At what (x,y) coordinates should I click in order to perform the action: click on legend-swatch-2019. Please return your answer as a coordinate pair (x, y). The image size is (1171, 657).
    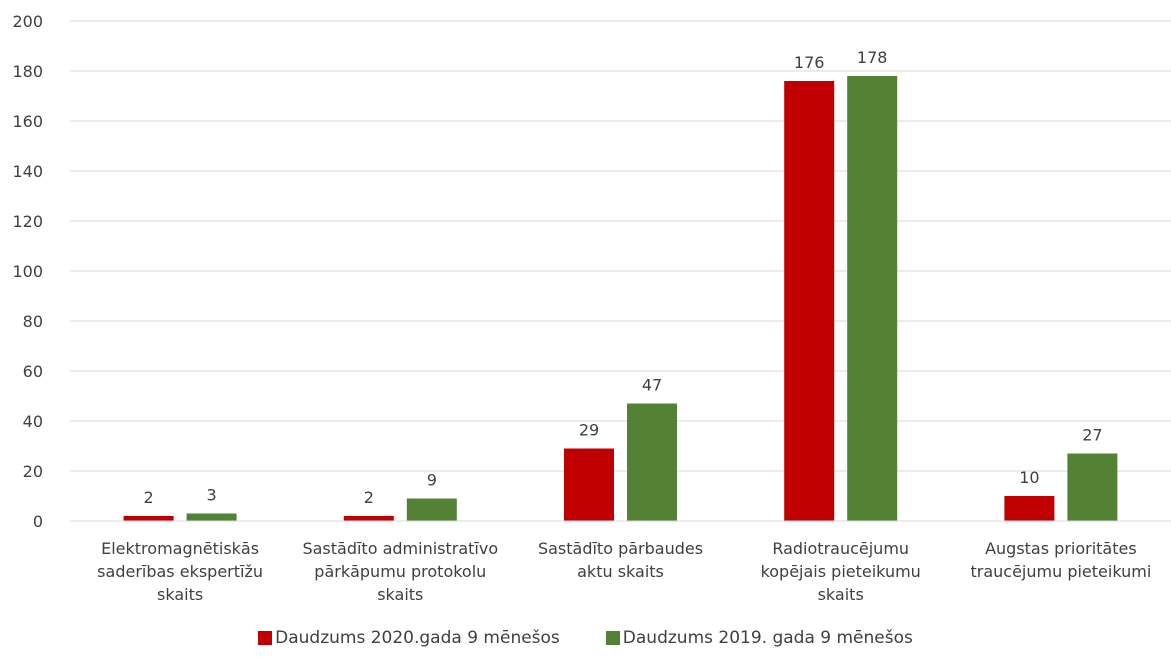
    Looking at the image, I should click on (612, 638).